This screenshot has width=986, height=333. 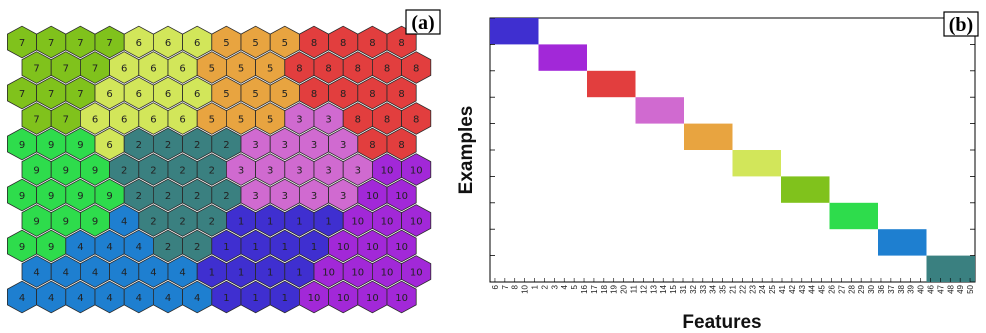 I want to click on x-tick-label: 32, so click(x=693, y=288).